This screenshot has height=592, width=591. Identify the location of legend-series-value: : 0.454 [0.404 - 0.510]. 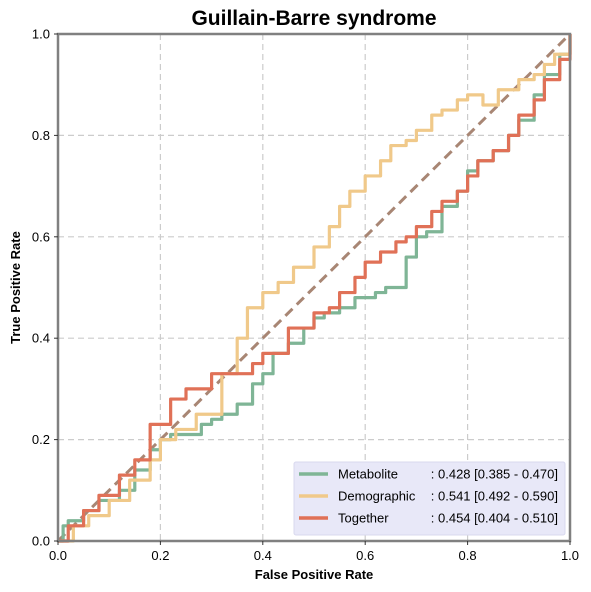
(494, 518).